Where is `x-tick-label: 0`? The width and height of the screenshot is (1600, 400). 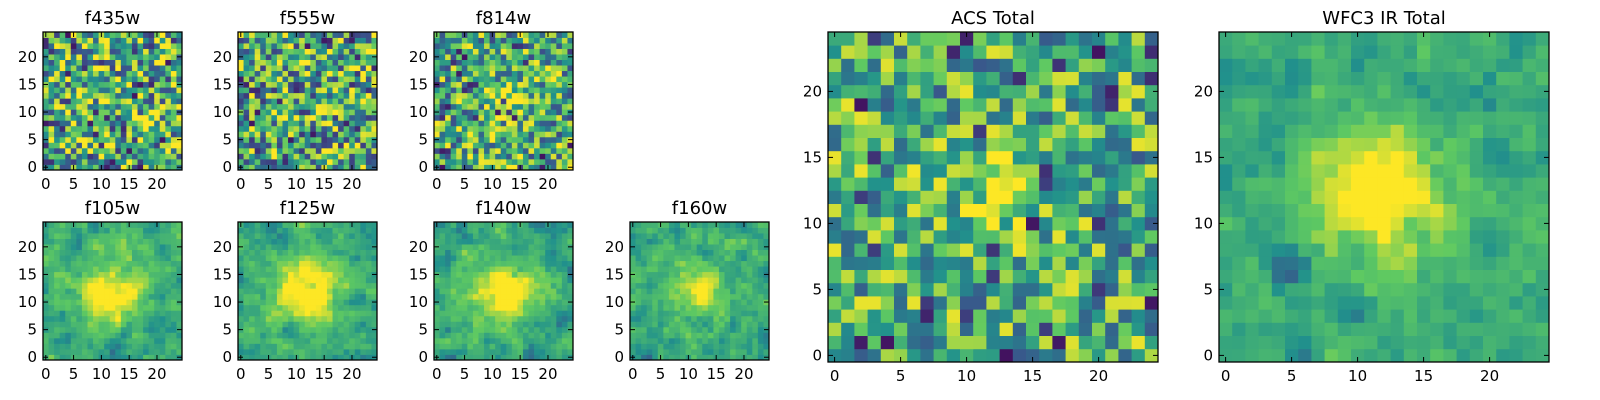
x-tick-label: 0 is located at coordinates (241, 184).